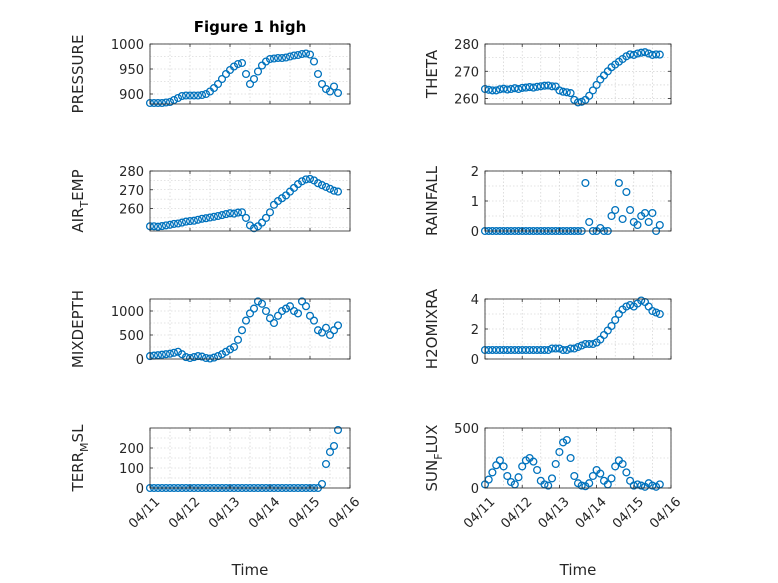 Image resolution: width=778 pixels, height=583 pixels. I want to click on y-tick-label: 270, so click(466, 72).